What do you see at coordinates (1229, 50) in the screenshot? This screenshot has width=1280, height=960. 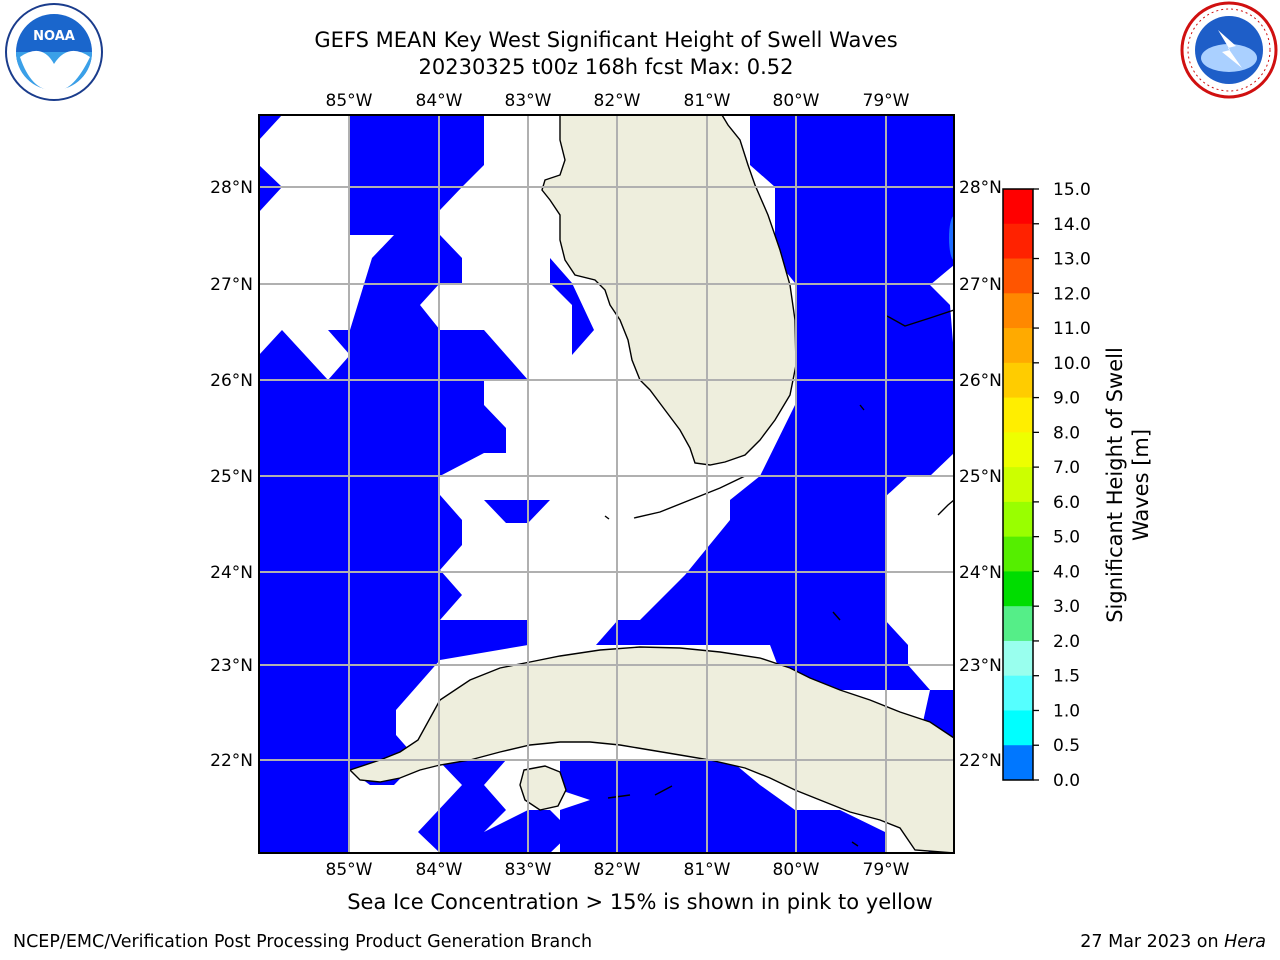 I see `nws-logo` at bounding box center [1229, 50].